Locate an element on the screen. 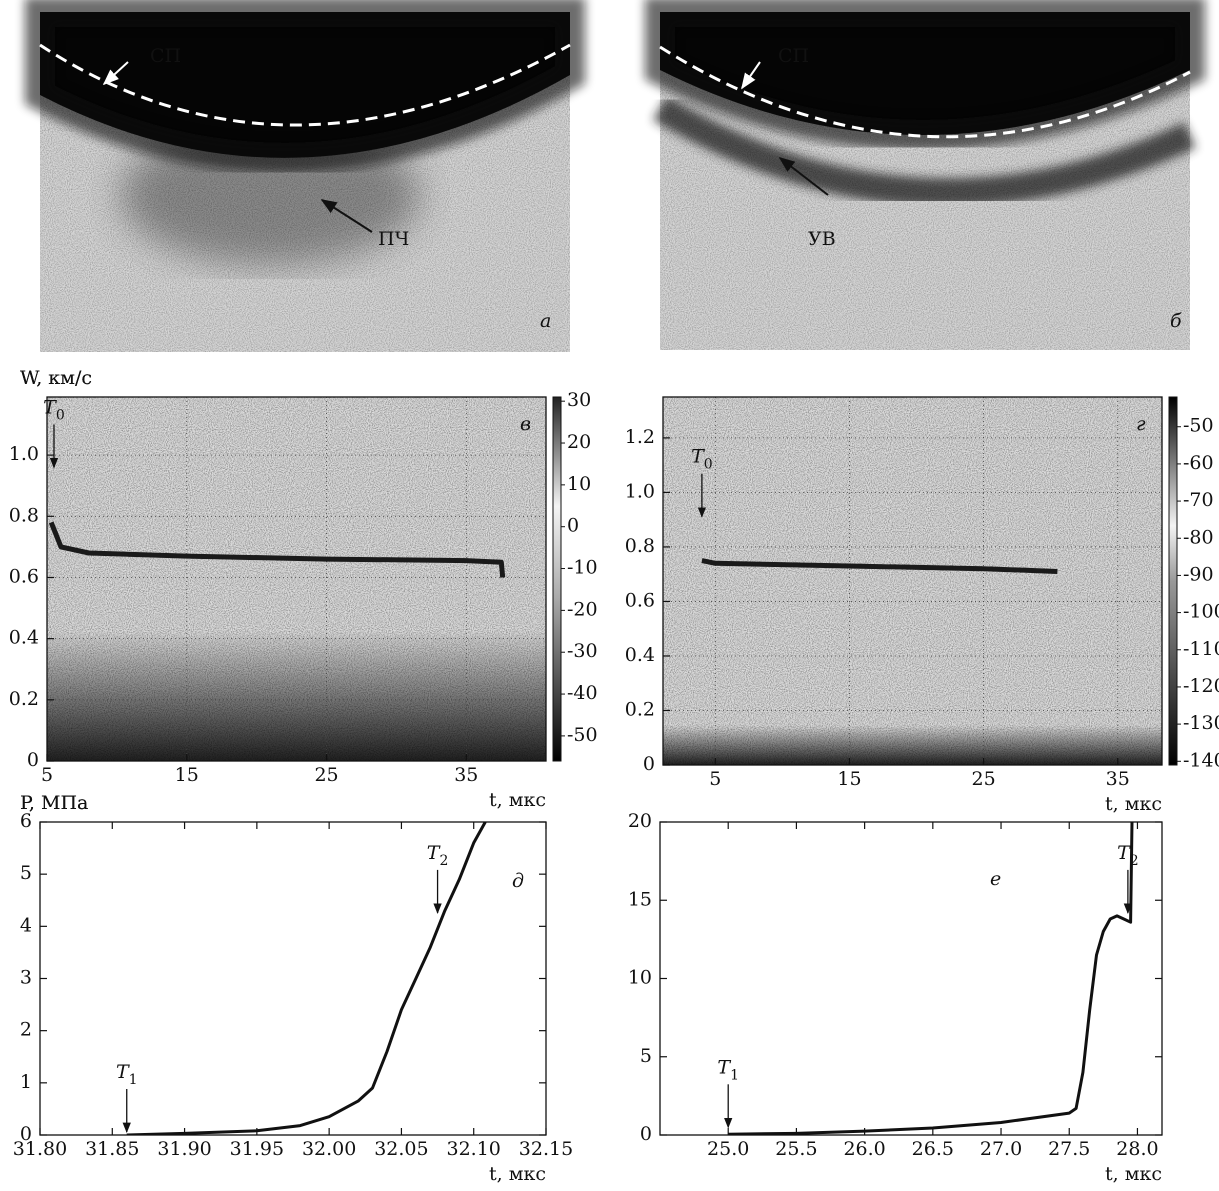 The width and height of the screenshot is (1219, 1191). y-tick-label: 6 is located at coordinates (26, 821).